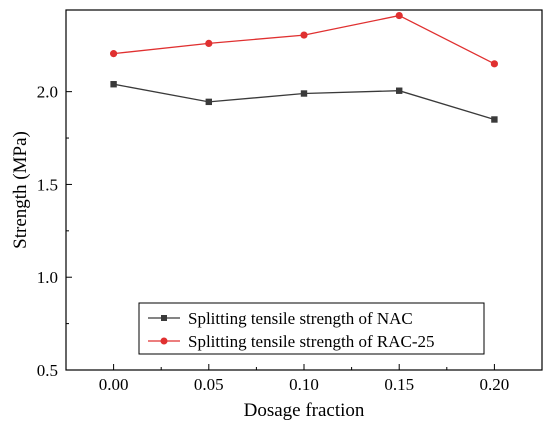  What do you see at coordinates (311, 341) in the screenshot?
I see `legend-label-rac: Splitting tensile strength of RAC-25` at bounding box center [311, 341].